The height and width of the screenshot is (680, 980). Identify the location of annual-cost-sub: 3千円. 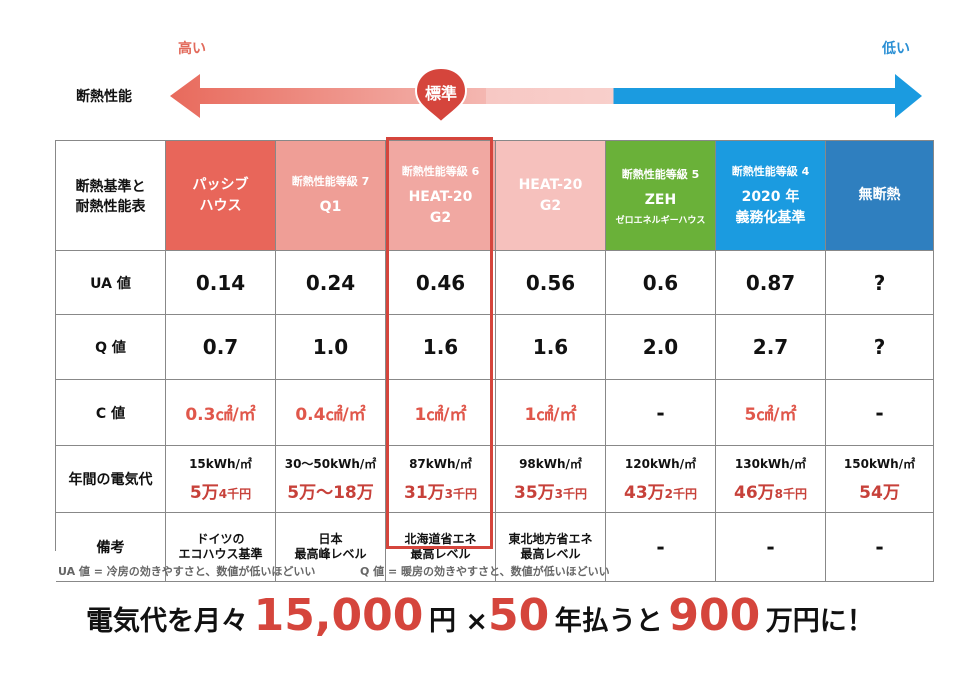
(461, 494).